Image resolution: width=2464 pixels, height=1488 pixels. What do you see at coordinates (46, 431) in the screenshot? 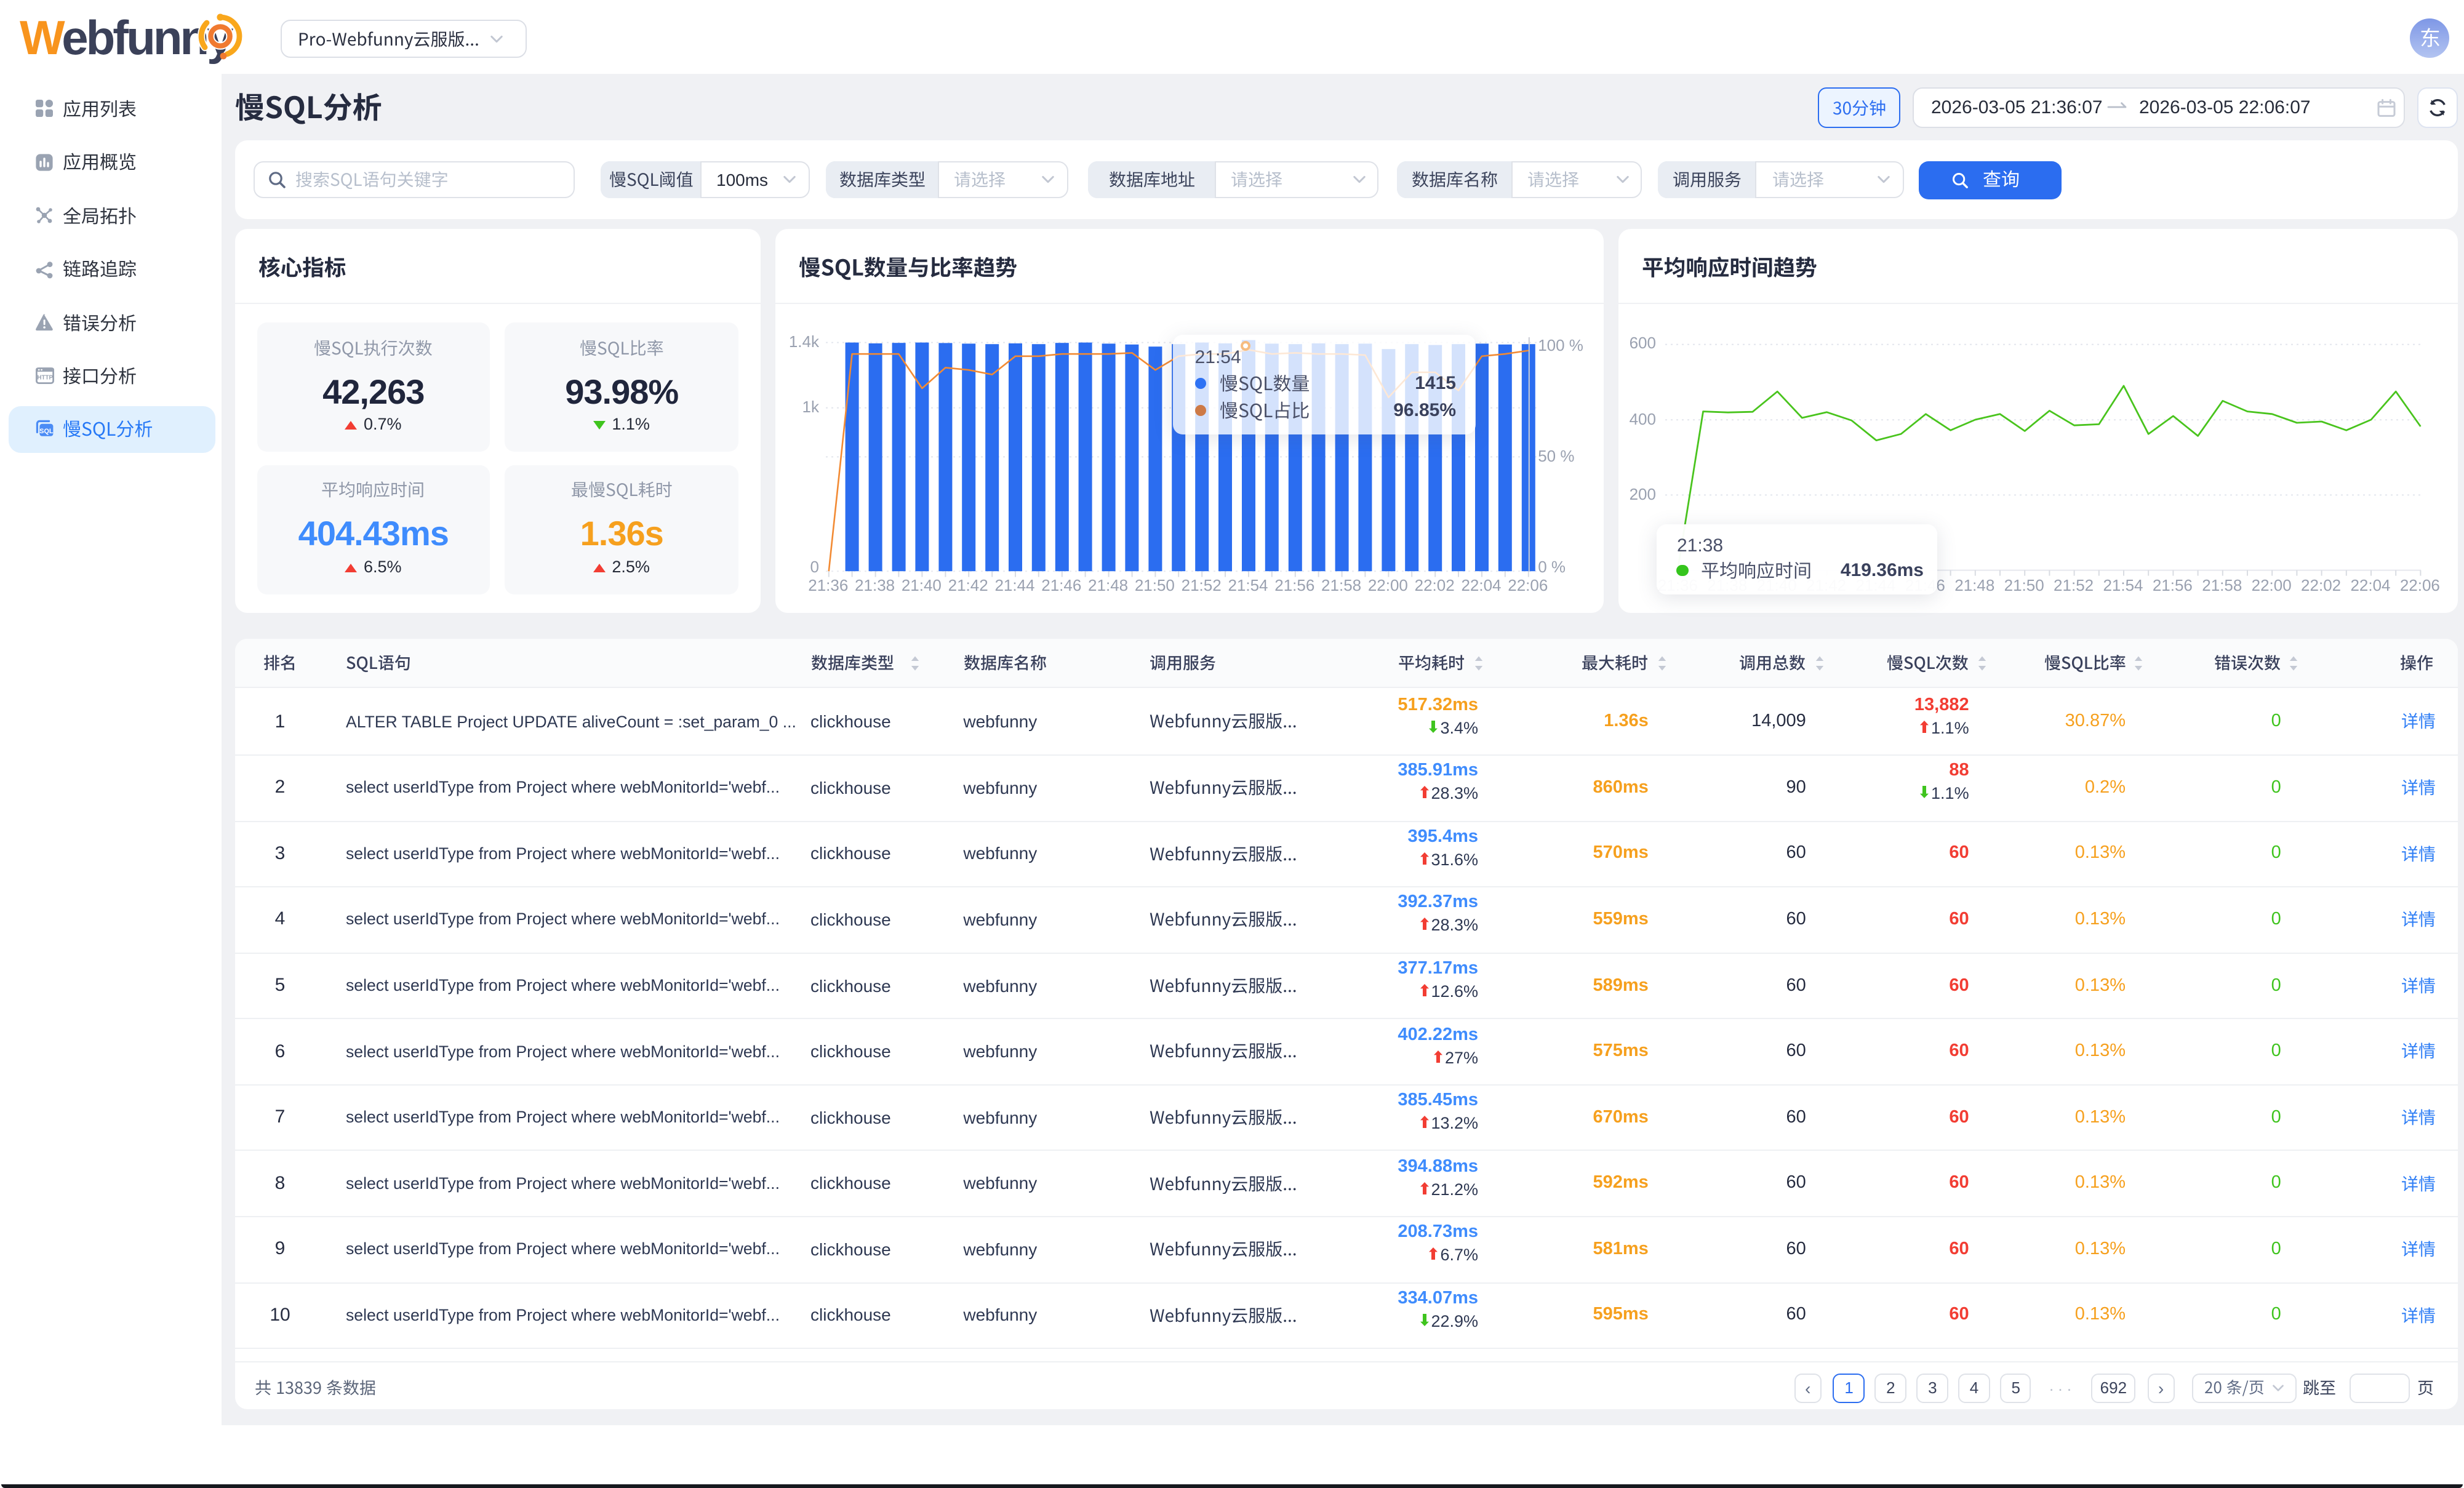
I see `svg-text: SQL` at bounding box center [46, 431].